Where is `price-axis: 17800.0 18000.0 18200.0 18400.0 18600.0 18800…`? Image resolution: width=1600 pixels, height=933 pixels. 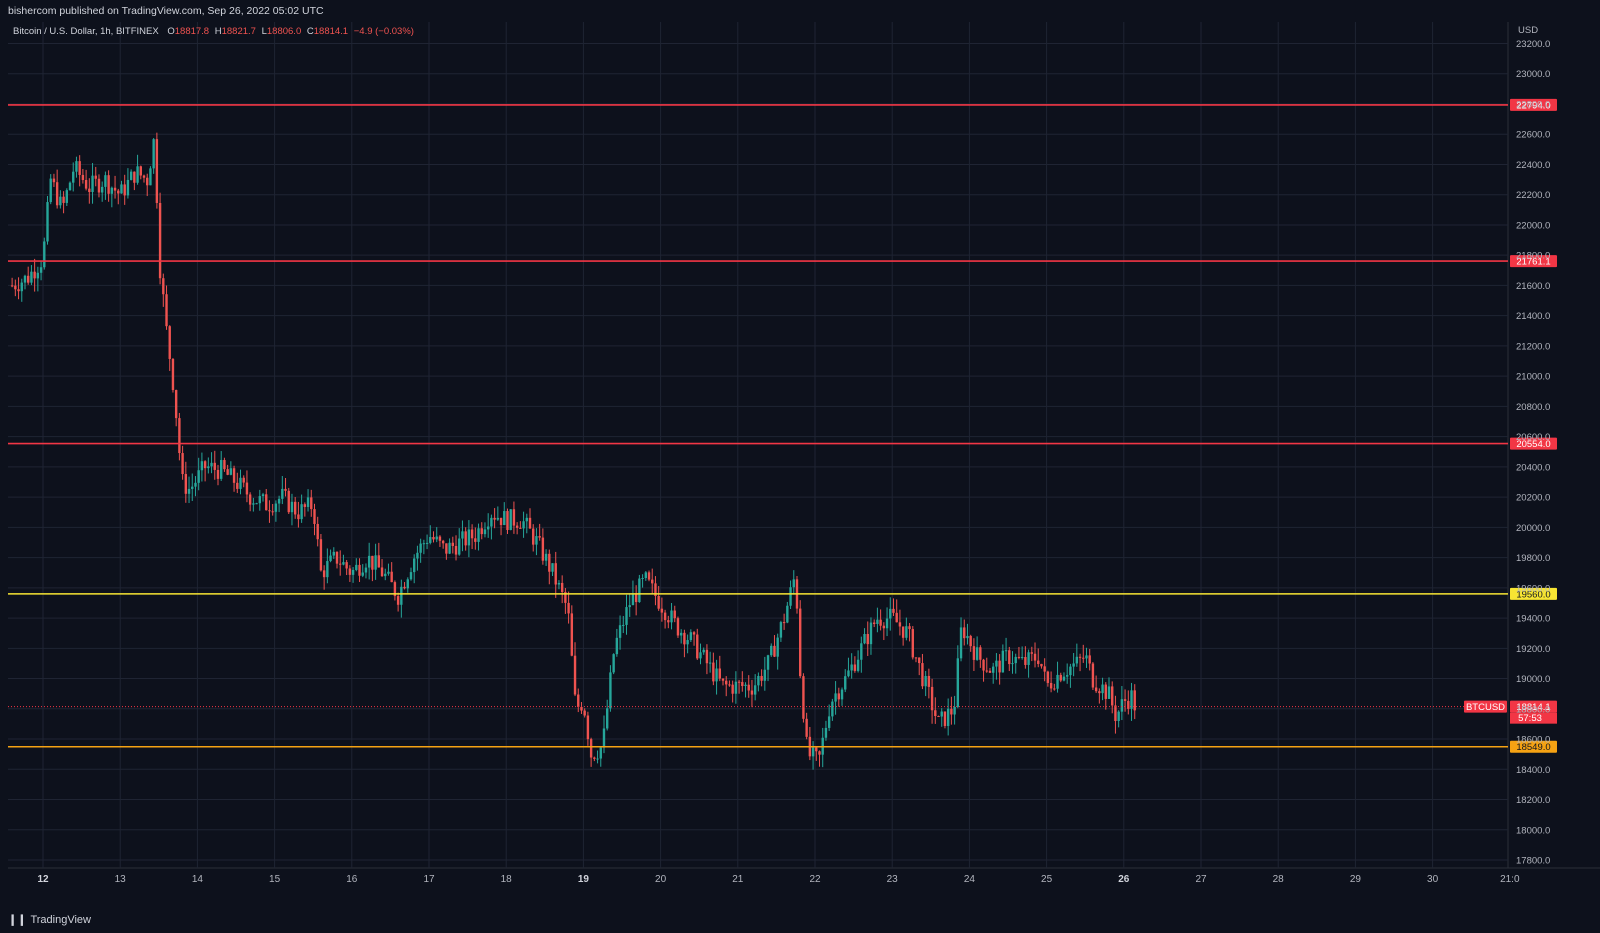
price-axis: 17800.0 18000.0 18200.0 18400.0 18600.0 18800… is located at coordinates (1533, 446).